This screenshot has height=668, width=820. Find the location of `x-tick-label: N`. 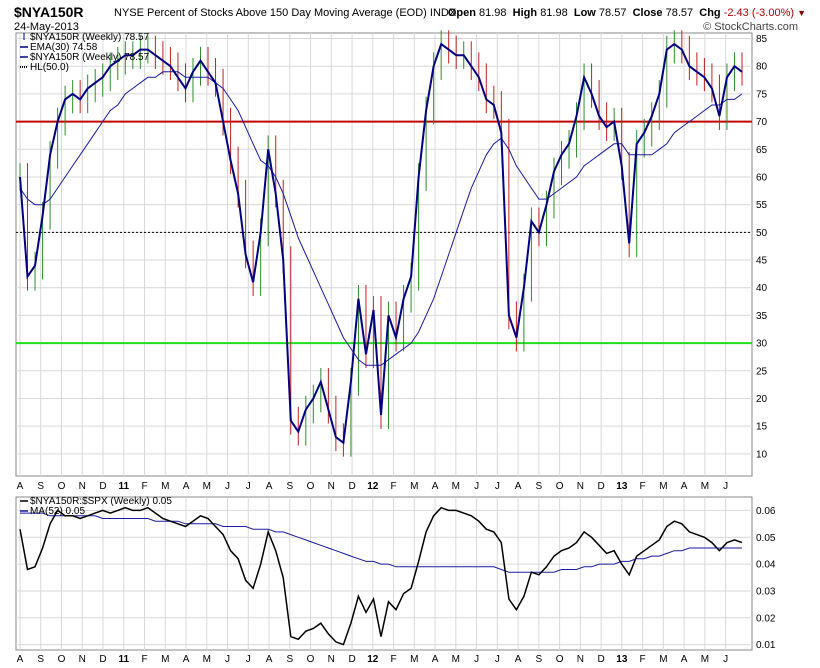

x-tick-label: N is located at coordinates (331, 659).